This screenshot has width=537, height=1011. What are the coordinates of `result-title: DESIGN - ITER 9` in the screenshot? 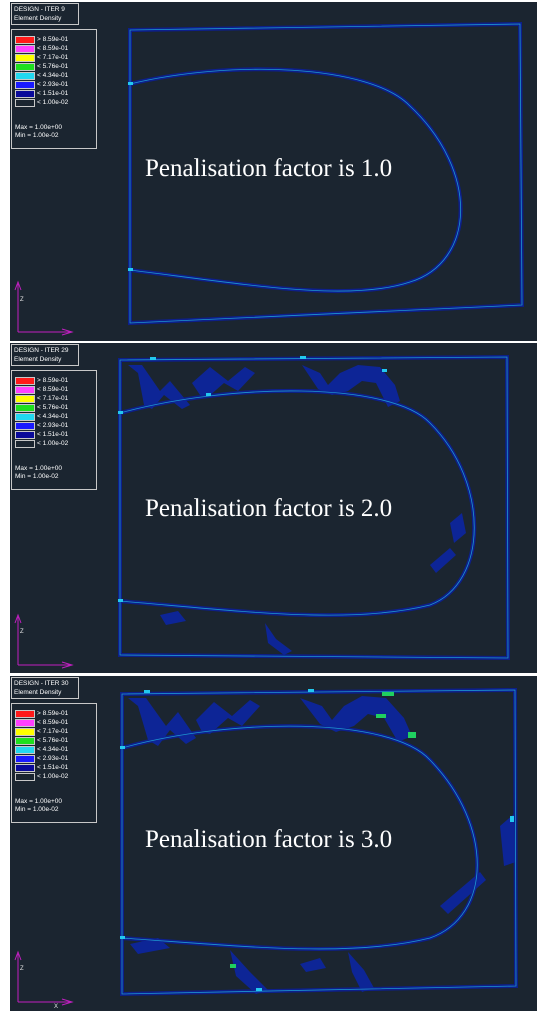 It's located at (39, 9).